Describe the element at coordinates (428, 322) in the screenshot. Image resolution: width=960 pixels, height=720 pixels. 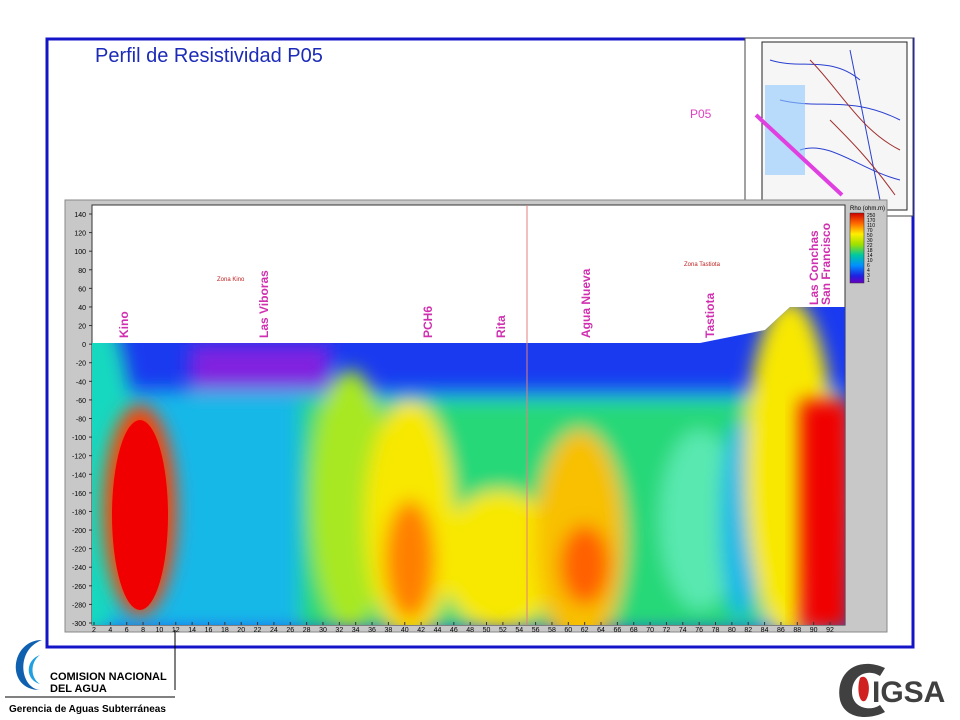
I see `well-label: PCH6` at that location.